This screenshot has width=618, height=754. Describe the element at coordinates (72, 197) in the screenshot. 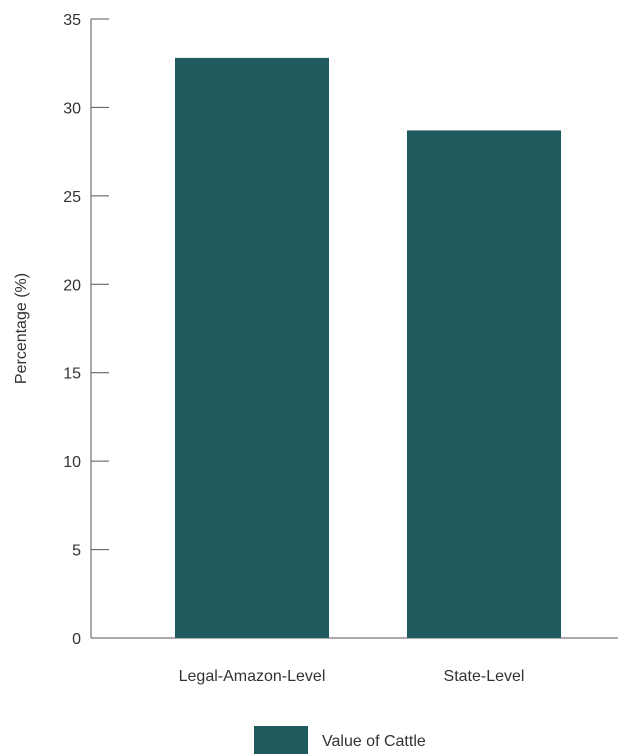

I see `y-tick-label: 25` at that location.